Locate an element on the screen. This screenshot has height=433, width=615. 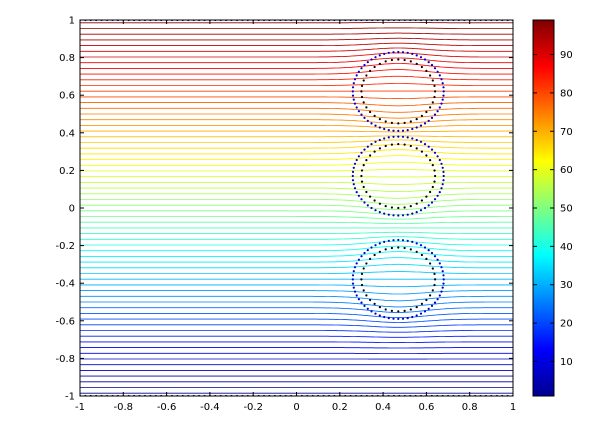
colorbar-tick-label: 40 is located at coordinates (566, 247).